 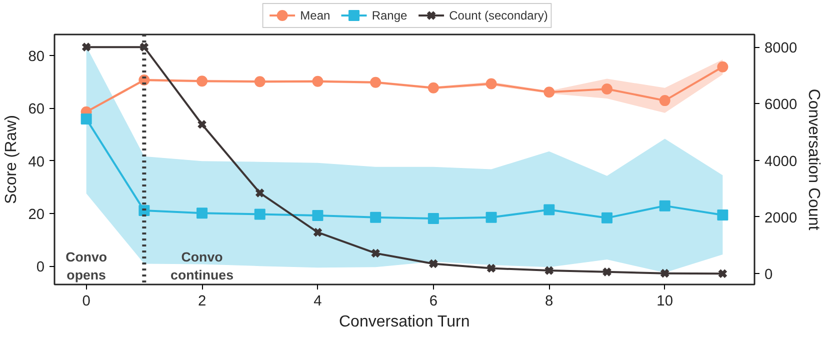 What do you see at coordinates (202, 302) in the screenshot?
I see `x-tick-label: 2` at bounding box center [202, 302].